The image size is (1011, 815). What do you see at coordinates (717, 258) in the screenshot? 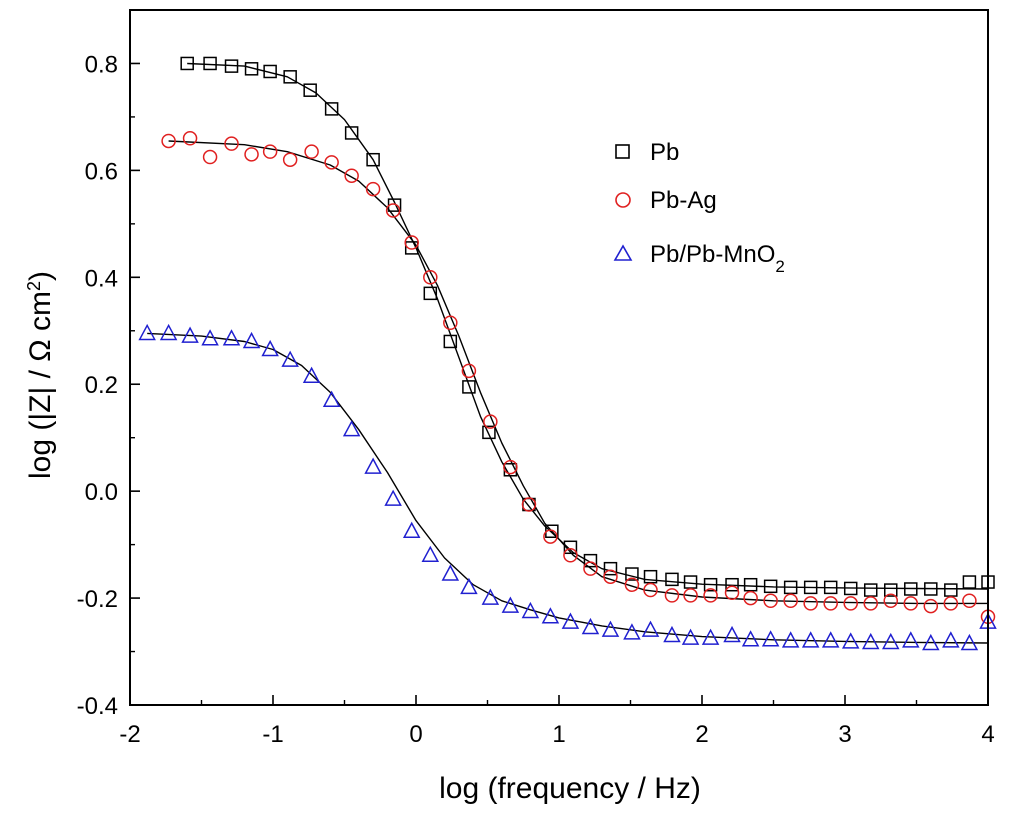
I see `legend-label-pb-mno2: Pb/Pb-MnO2` at bounding box center [717, 258].